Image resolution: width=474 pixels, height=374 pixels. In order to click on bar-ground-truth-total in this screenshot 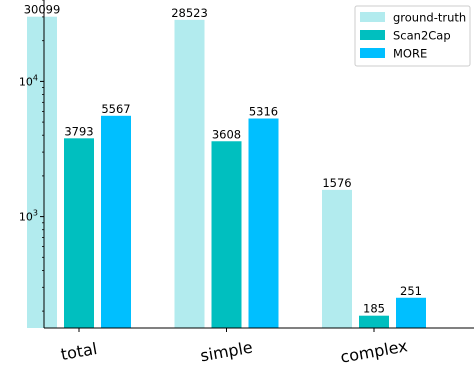, I will do `click(42, 172)`.